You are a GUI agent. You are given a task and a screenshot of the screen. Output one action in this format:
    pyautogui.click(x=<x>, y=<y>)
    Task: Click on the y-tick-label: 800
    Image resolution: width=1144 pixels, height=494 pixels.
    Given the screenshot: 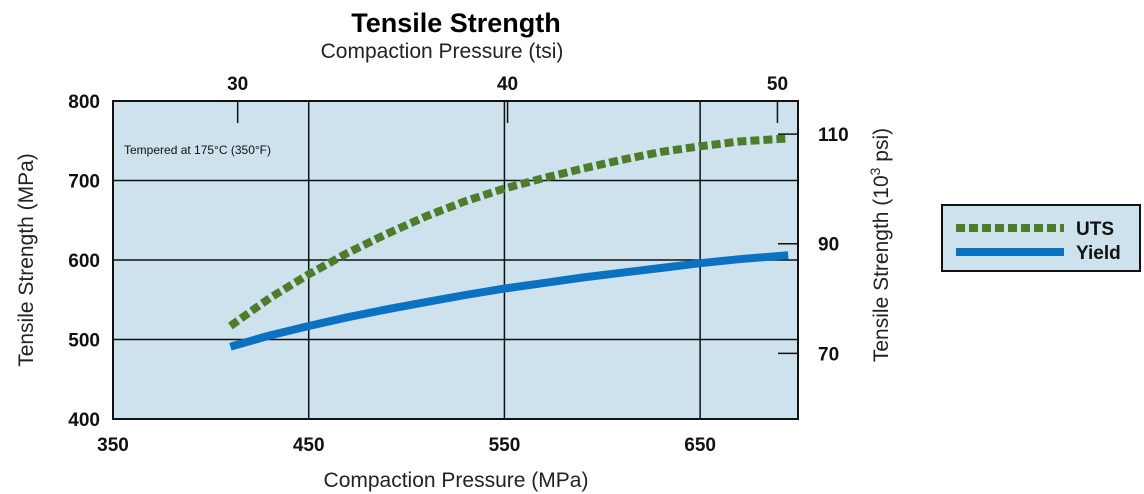 What is the action you would take?
    pyautogui.click(x=84, y=102)
    